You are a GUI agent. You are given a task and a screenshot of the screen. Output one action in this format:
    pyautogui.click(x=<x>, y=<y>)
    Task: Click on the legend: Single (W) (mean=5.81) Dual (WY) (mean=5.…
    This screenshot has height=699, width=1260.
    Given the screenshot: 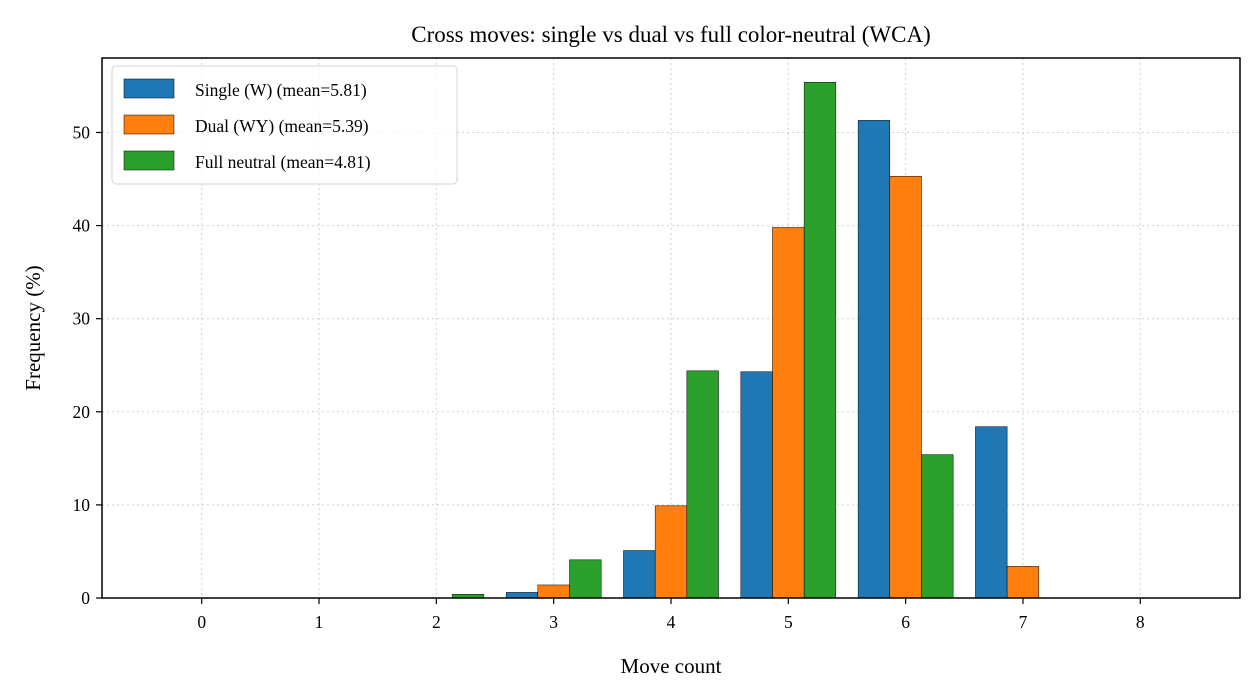 What is the action you would take?
    pyautogui.click(x=284, y=125)
    